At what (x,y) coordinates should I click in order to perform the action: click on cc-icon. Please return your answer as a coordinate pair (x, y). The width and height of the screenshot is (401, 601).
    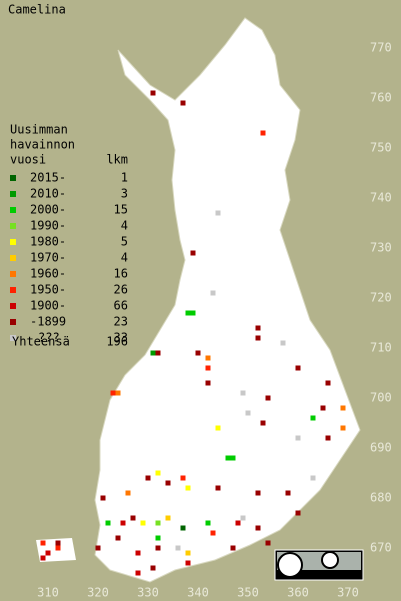
    Looking at the image, I should click on (290, 565).